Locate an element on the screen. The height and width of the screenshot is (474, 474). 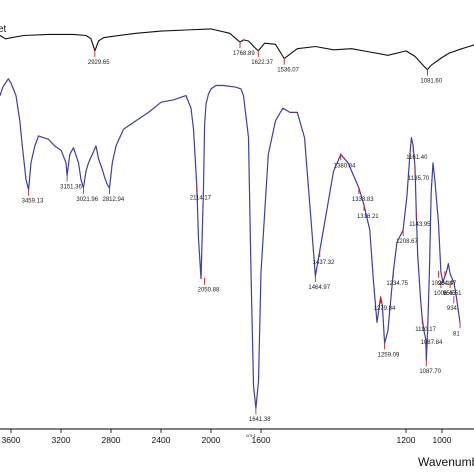
peak-label: 1464.97 is located at coordinates (319, 288).